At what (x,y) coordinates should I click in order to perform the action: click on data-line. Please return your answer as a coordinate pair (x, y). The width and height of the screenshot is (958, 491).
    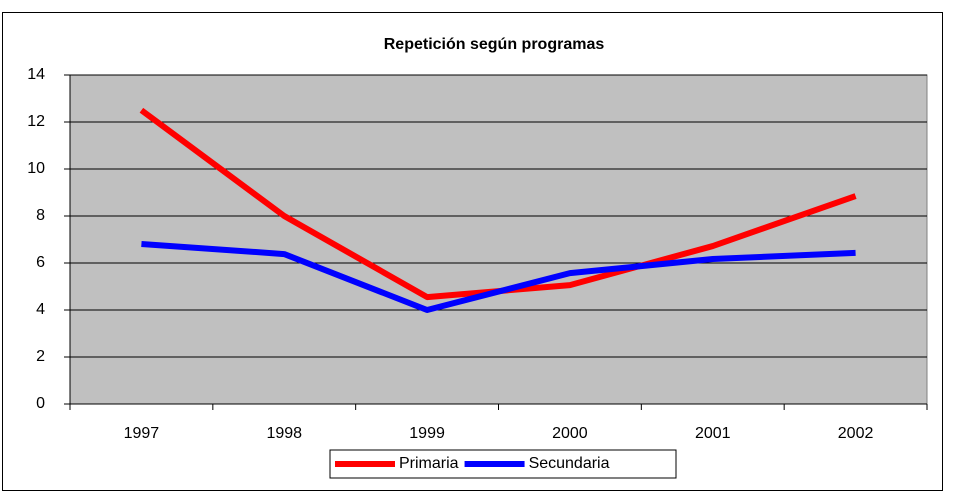
    Looking at the image, I should click on (498, 276).